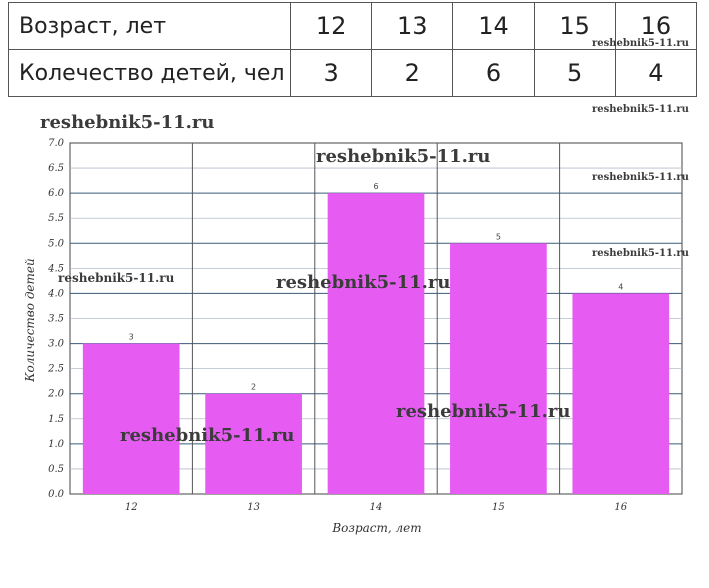 The height and width of the screenshot is (588, 709). I want to click on y-tick-label: 4.5, so click(55, 268).